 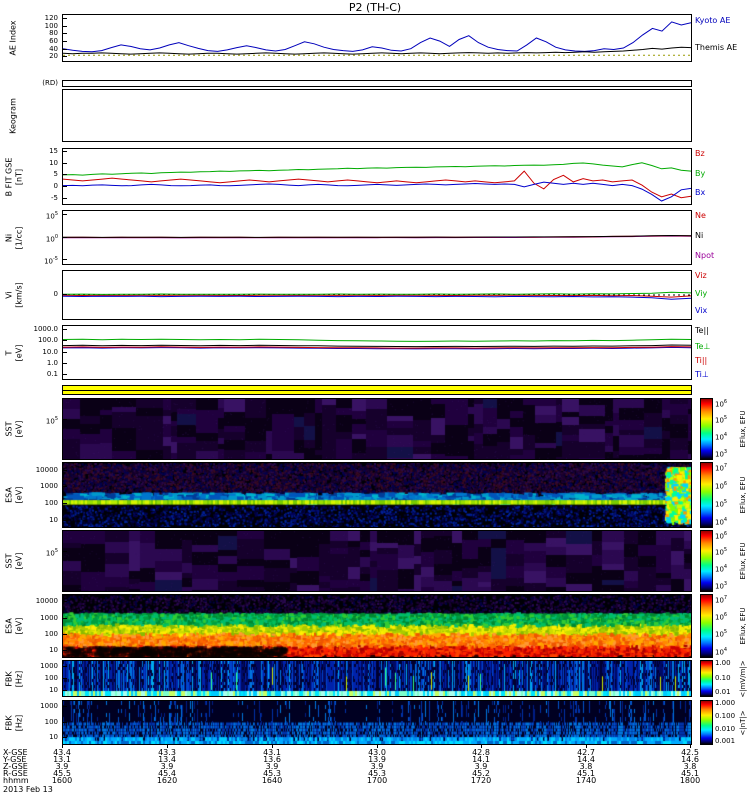 I want to click on series-ti-perp, so click(x=377, y=348).